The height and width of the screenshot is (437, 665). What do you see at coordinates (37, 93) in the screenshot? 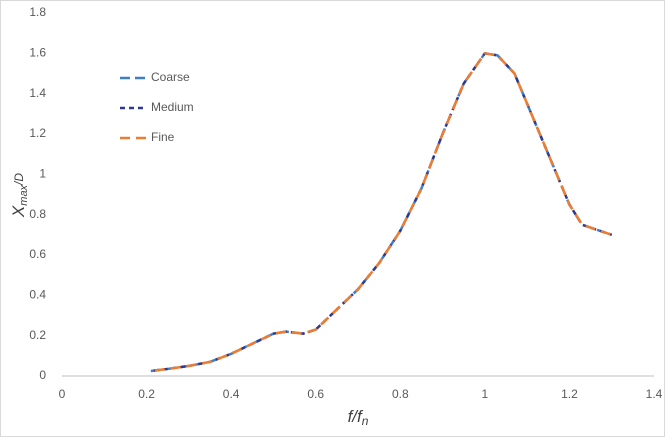
I see `y-tick-label: 1.4` at bounding box center [37, 93].